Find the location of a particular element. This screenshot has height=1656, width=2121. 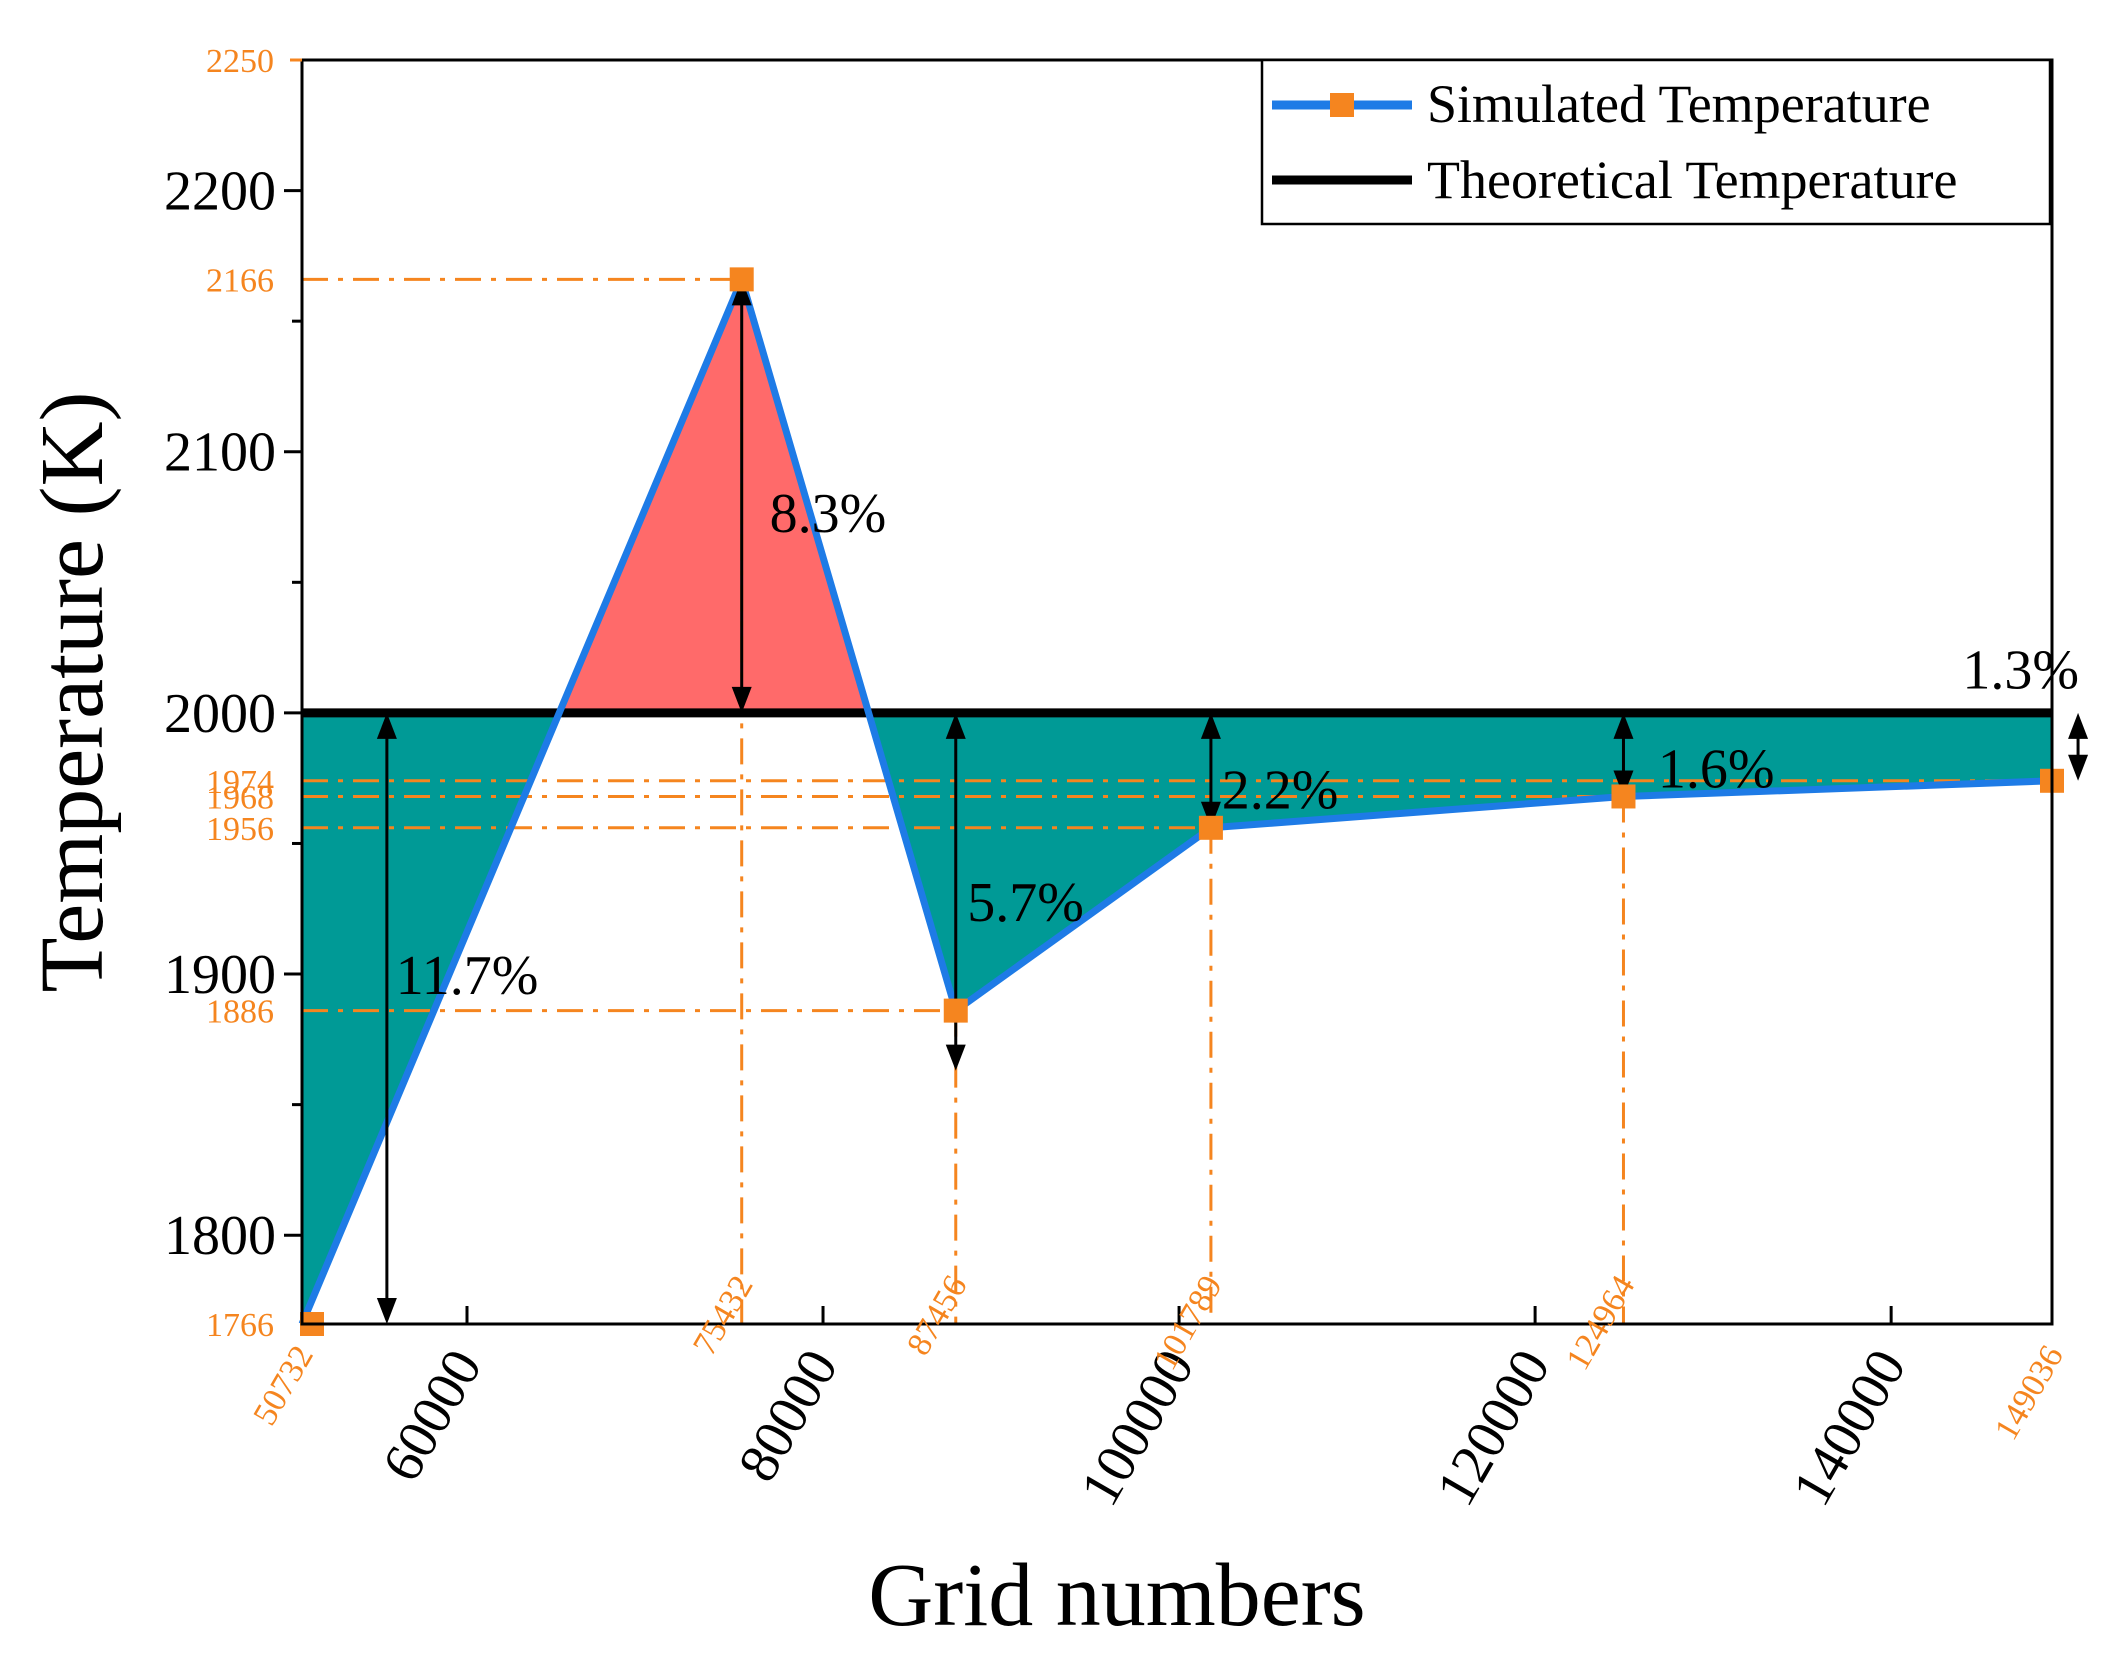

error-percent-label: 1.3% is located at coordinates (2020, 670).